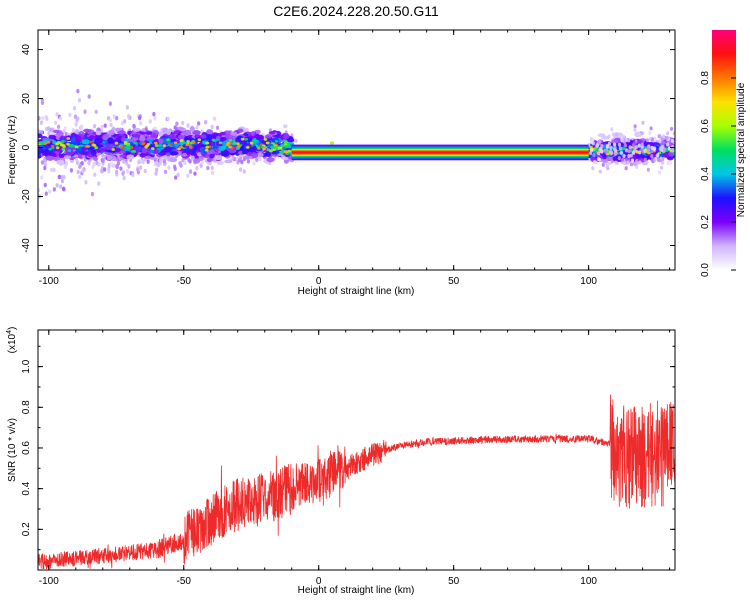 The width and height of the screenshot is (750, 605). Describe the element at coordinates (705, 174) in the screenshot. I see `colorbar-tick-label: 0.4` at that location.